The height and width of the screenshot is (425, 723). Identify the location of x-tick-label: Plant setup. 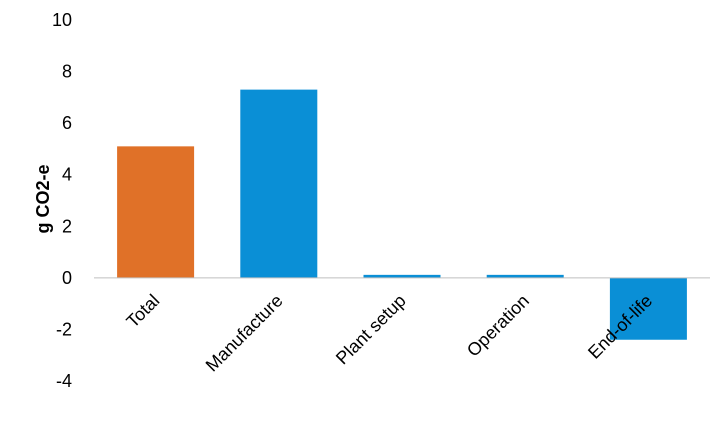
(371, 330).